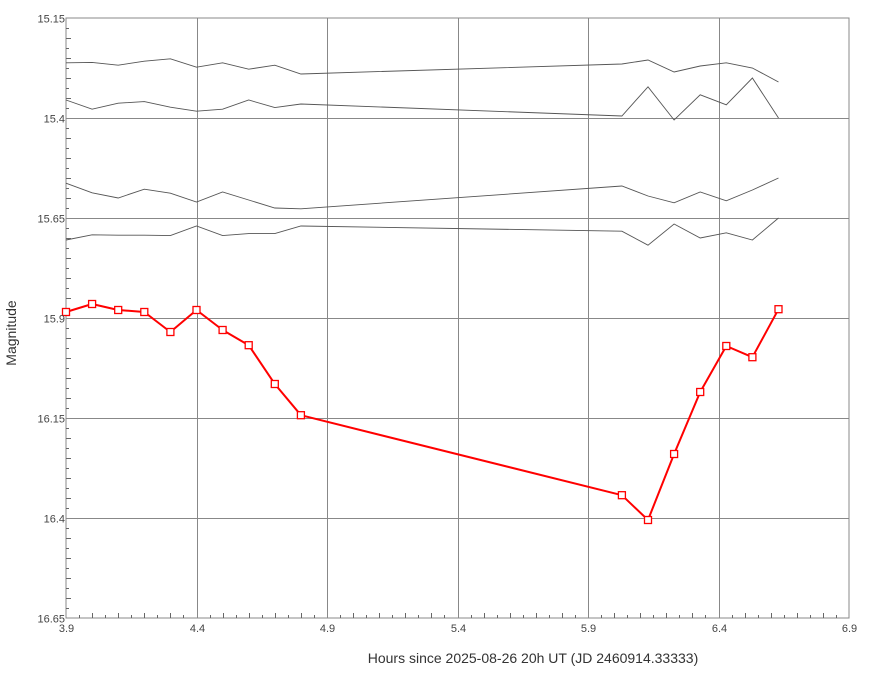 The width and height of the screenshot is (885, 691). Describe the element at coordinates (11, 333) in the screenshot. I see `y-axis-title: Magnitude` at that location.